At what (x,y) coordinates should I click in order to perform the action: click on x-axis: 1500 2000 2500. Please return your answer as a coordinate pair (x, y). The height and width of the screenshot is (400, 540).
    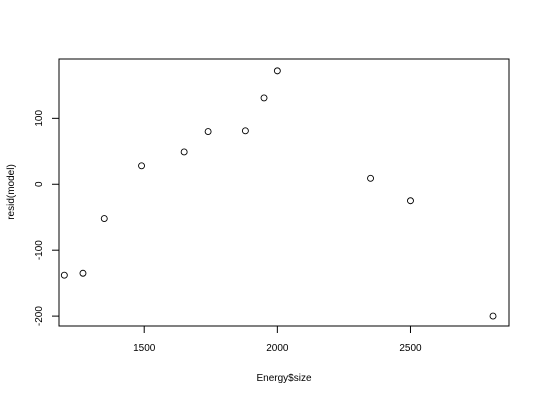
    Looking at the image, I should click on (277, 339).